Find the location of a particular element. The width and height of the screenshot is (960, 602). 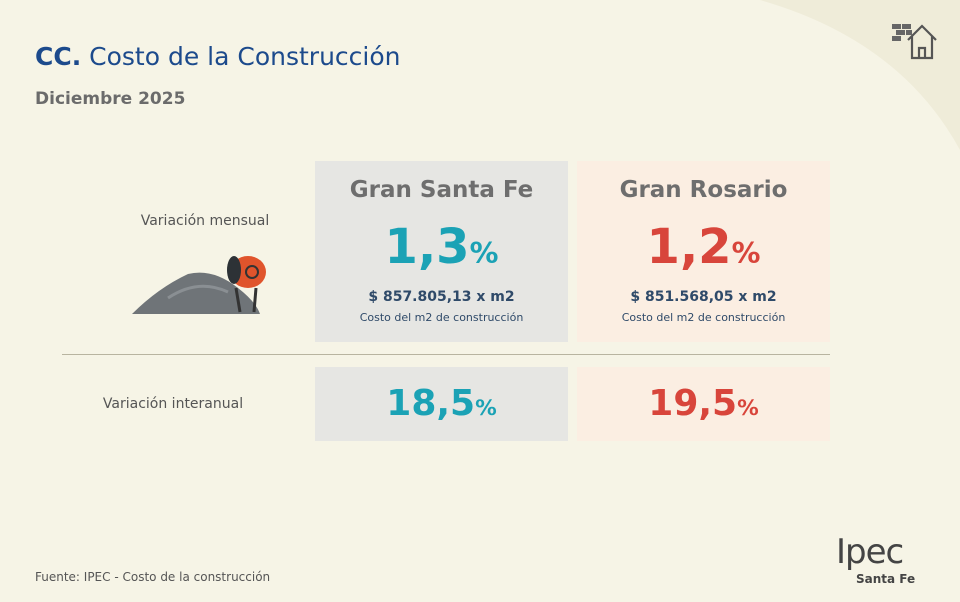

row-label: Variación mensual is located at coordinates (205, 221).